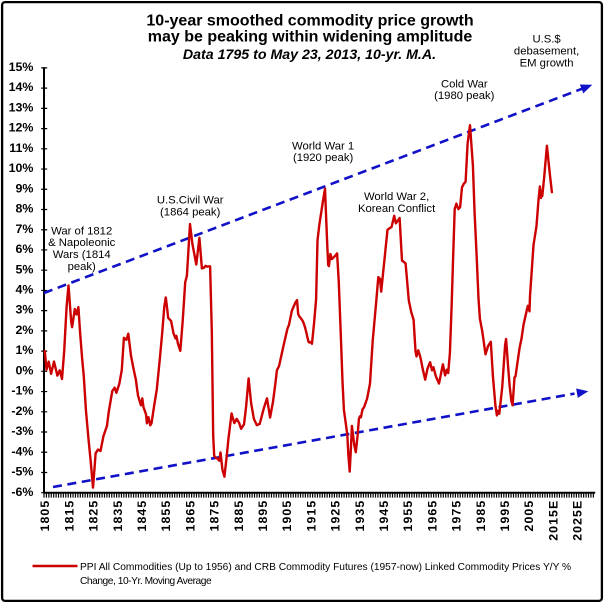 The width and height of the screenshot is (604, 603). Describe the element at coordinates (263, 516) in the screenshot. I see `svg-text: 1895` at that location.